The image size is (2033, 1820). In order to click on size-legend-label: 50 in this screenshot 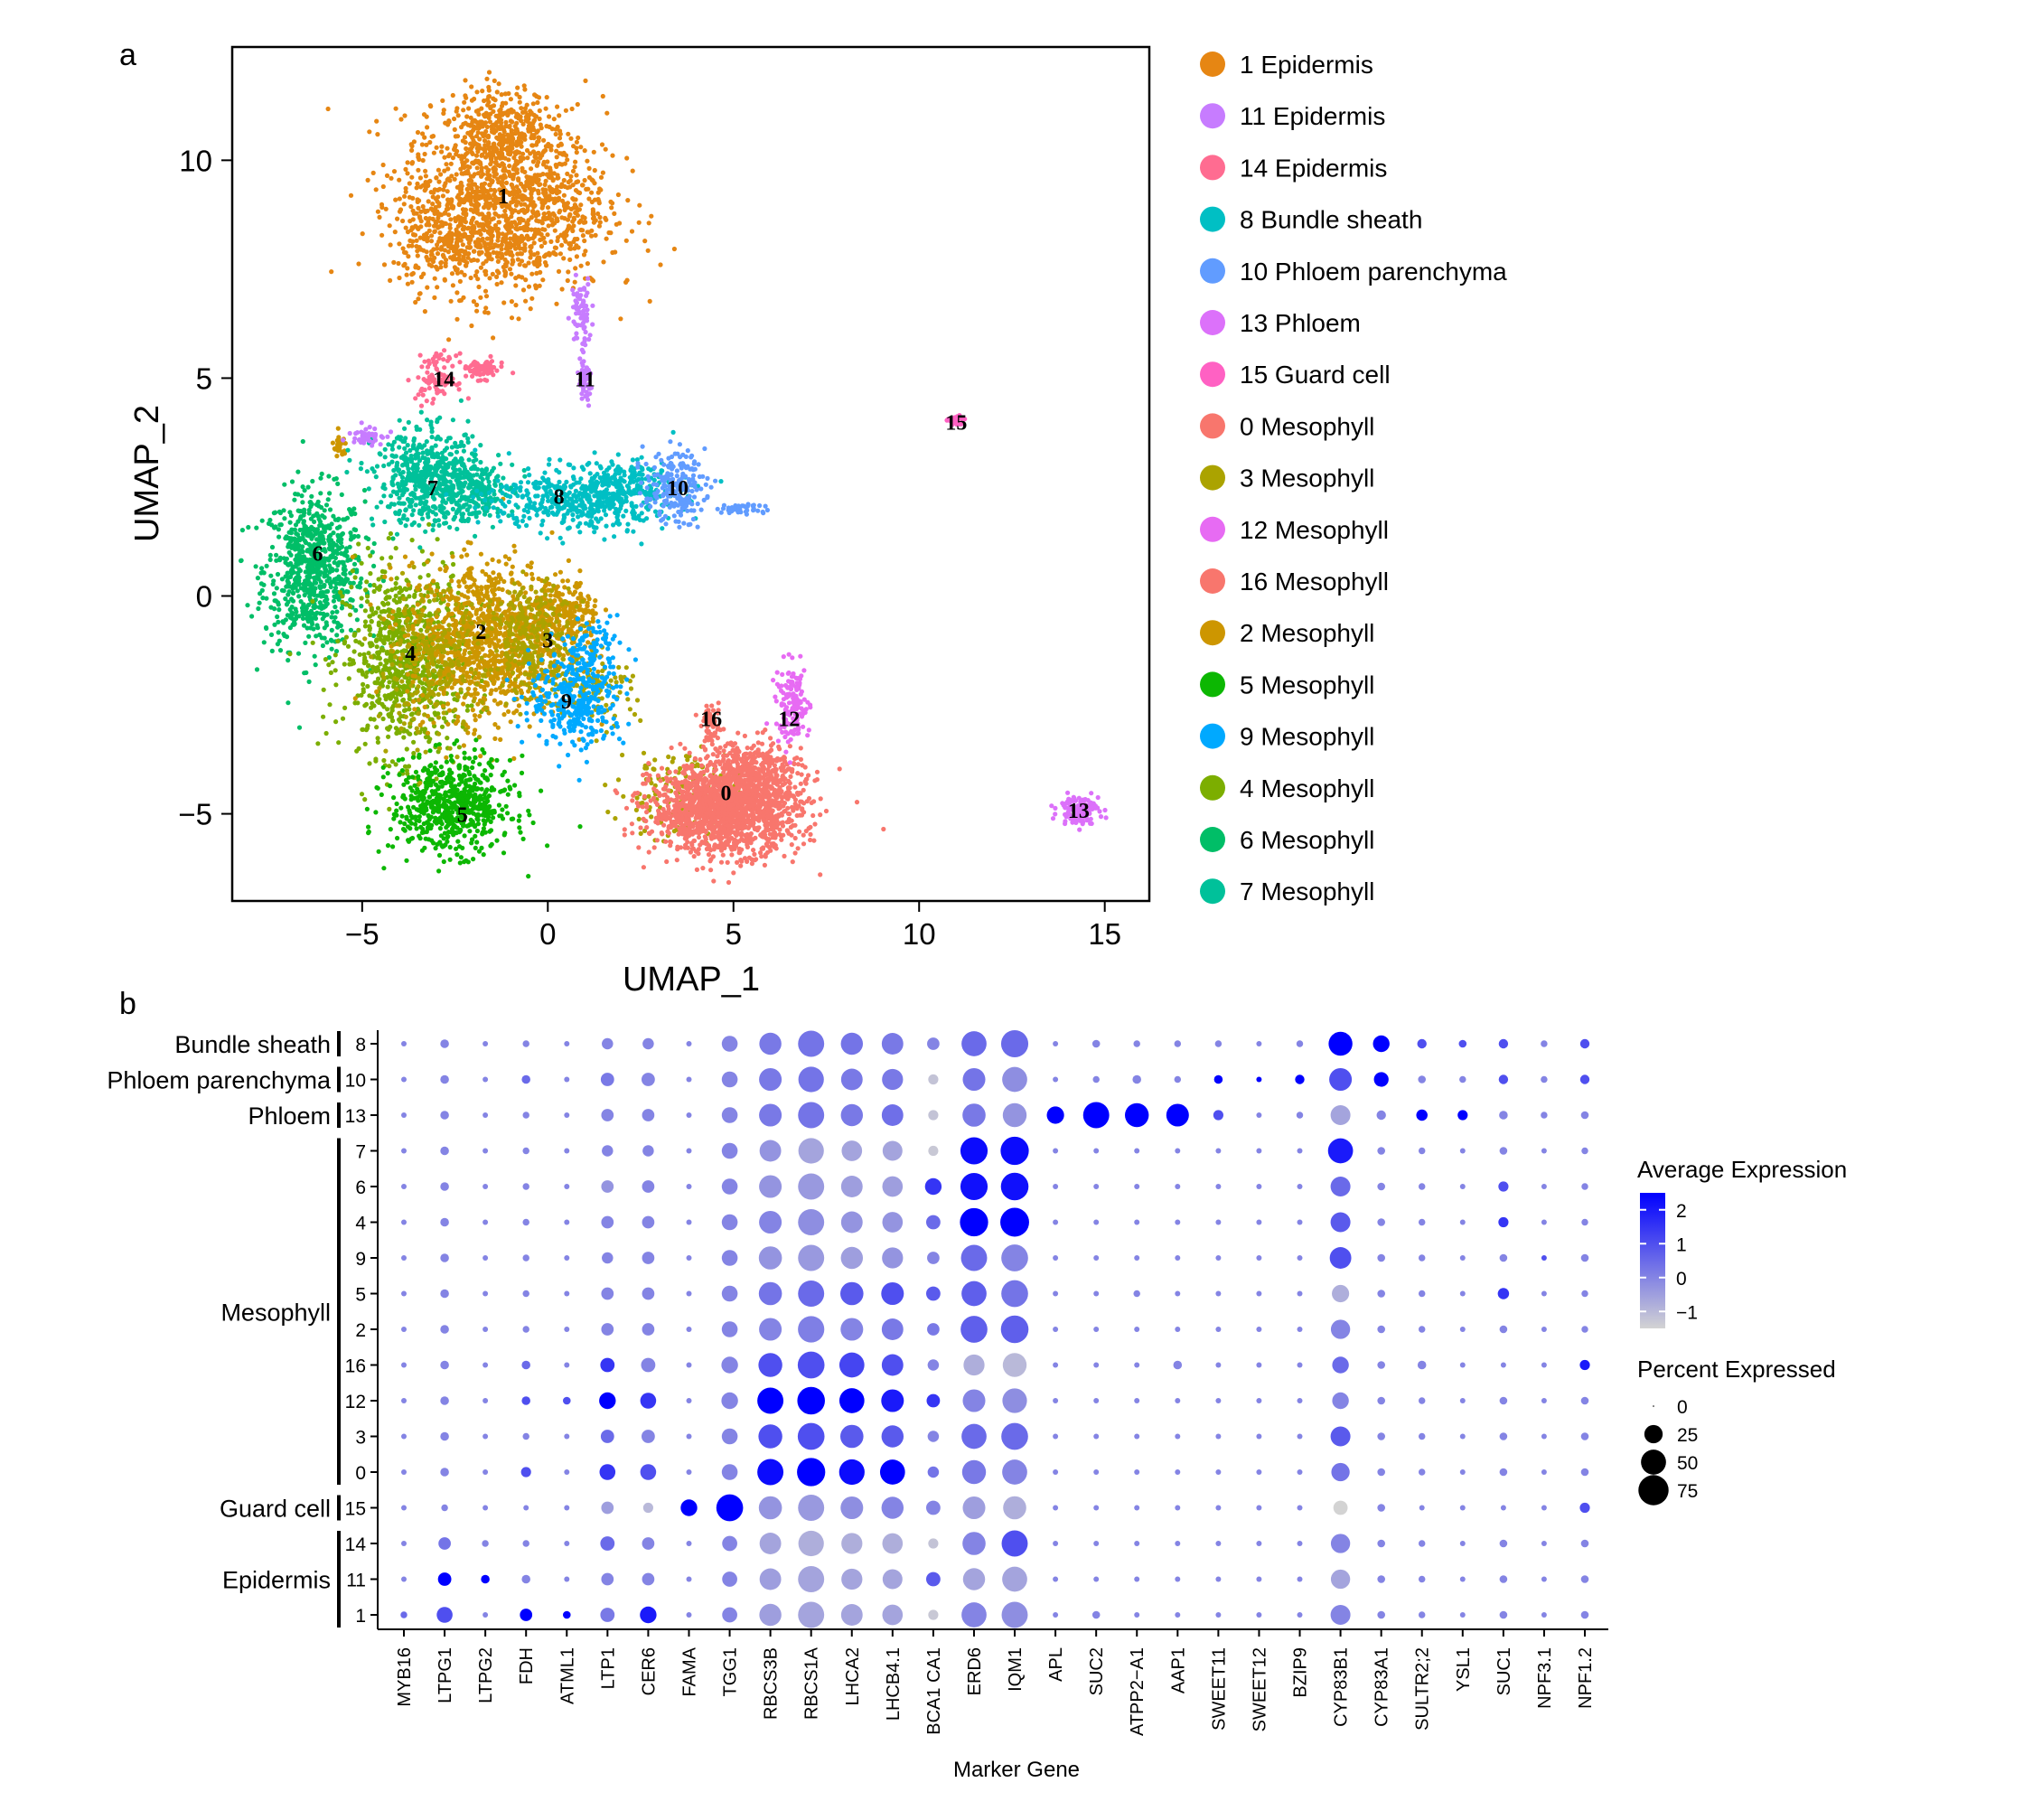, I will do `click(1687, 1463)`.